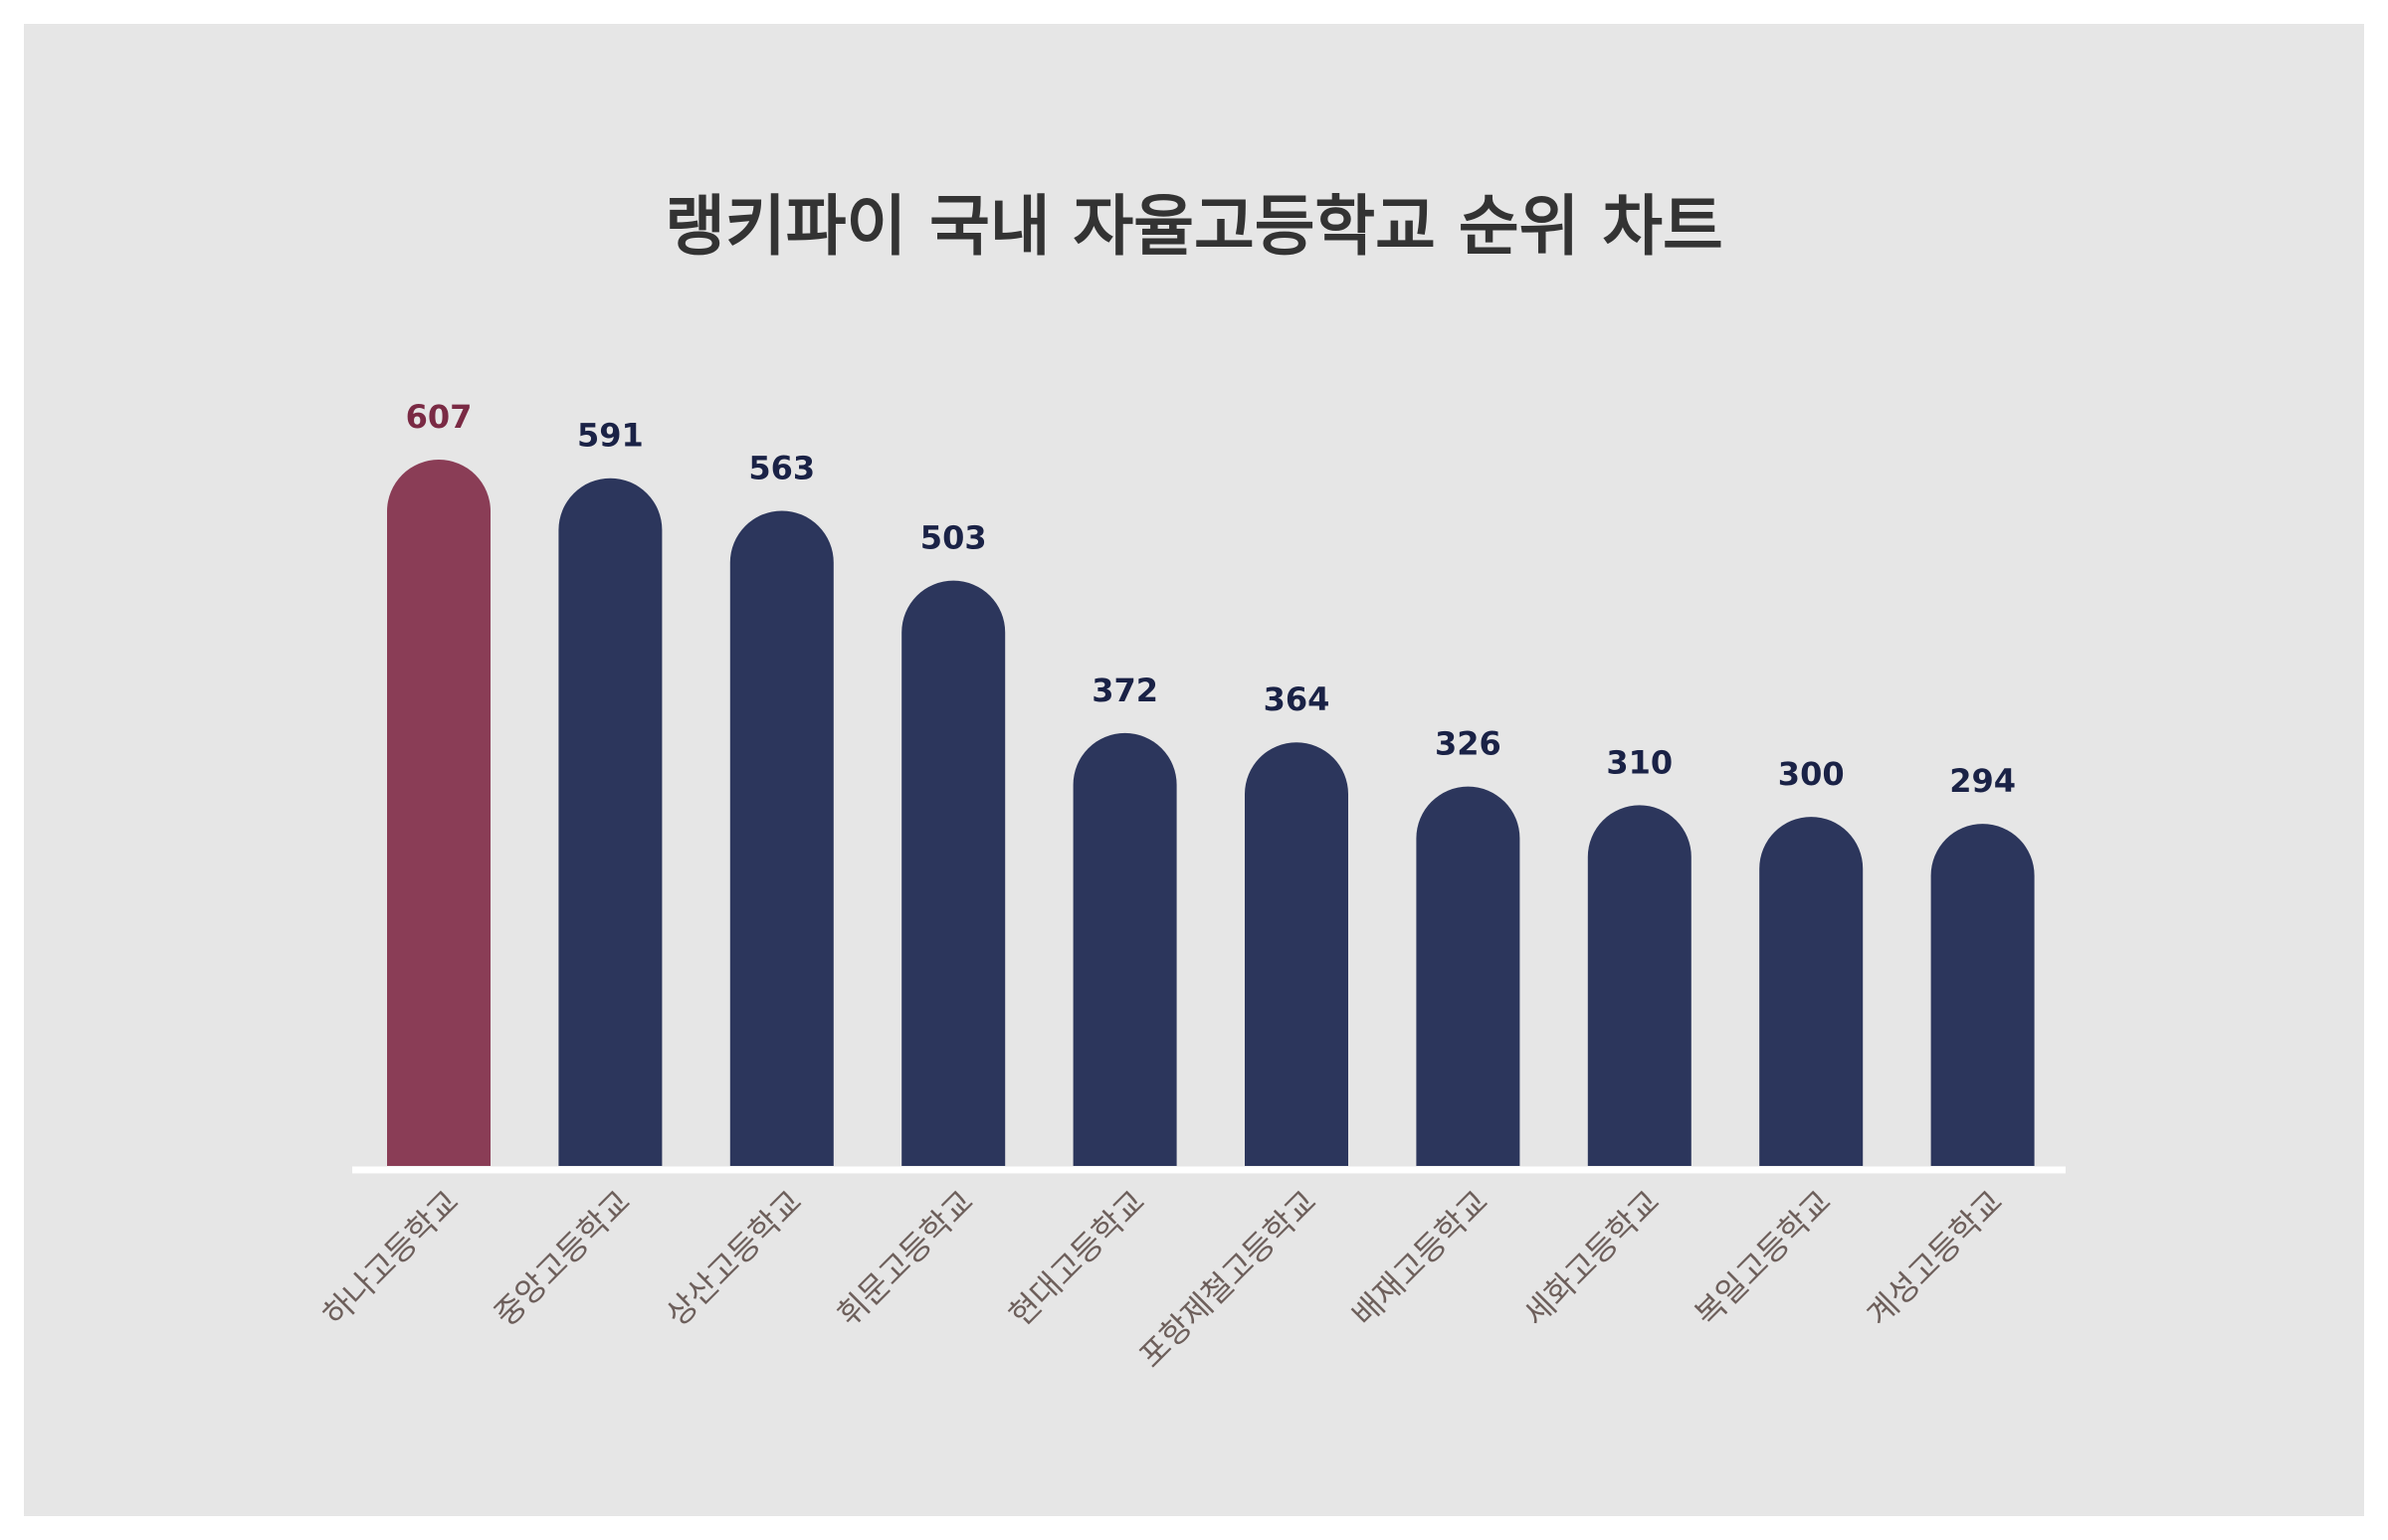 The width and height of the screenshot is (2388, 1540). Describe the element at coordinates (610, 436) in the screenshot. I see `data-label: 591` at that location.